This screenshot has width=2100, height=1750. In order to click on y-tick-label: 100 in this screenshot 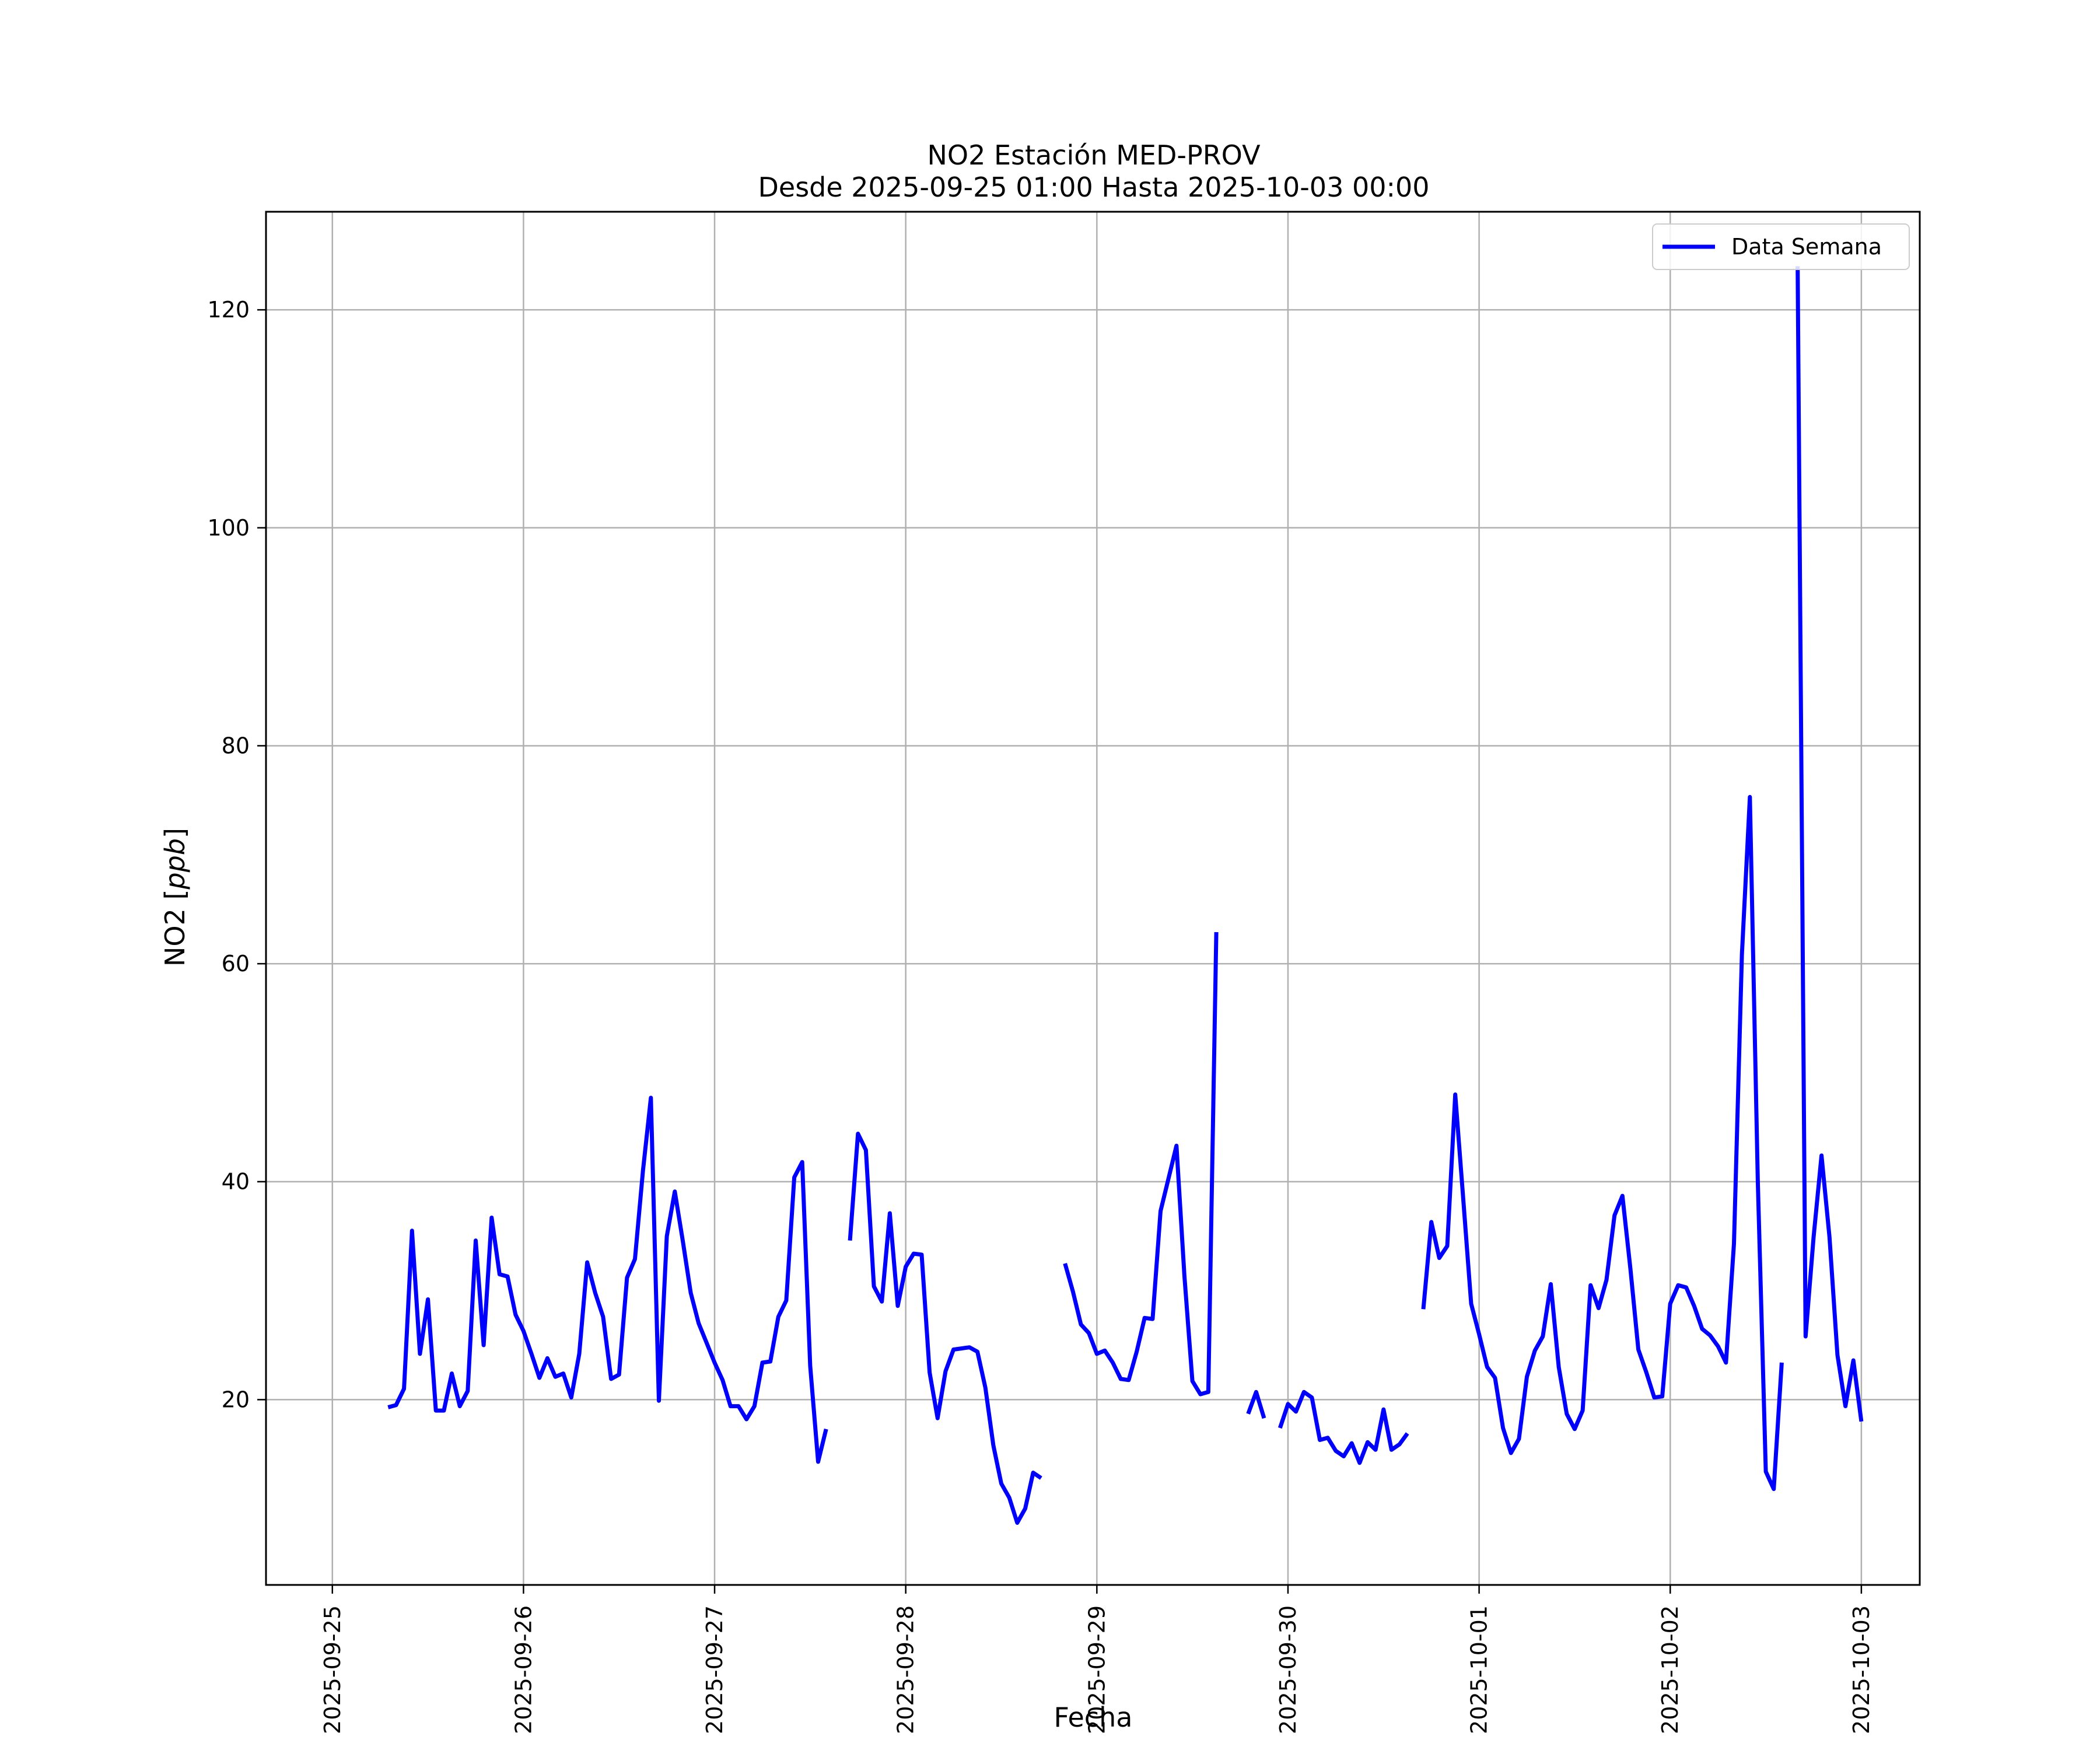, I will do `click(228, 528)`.